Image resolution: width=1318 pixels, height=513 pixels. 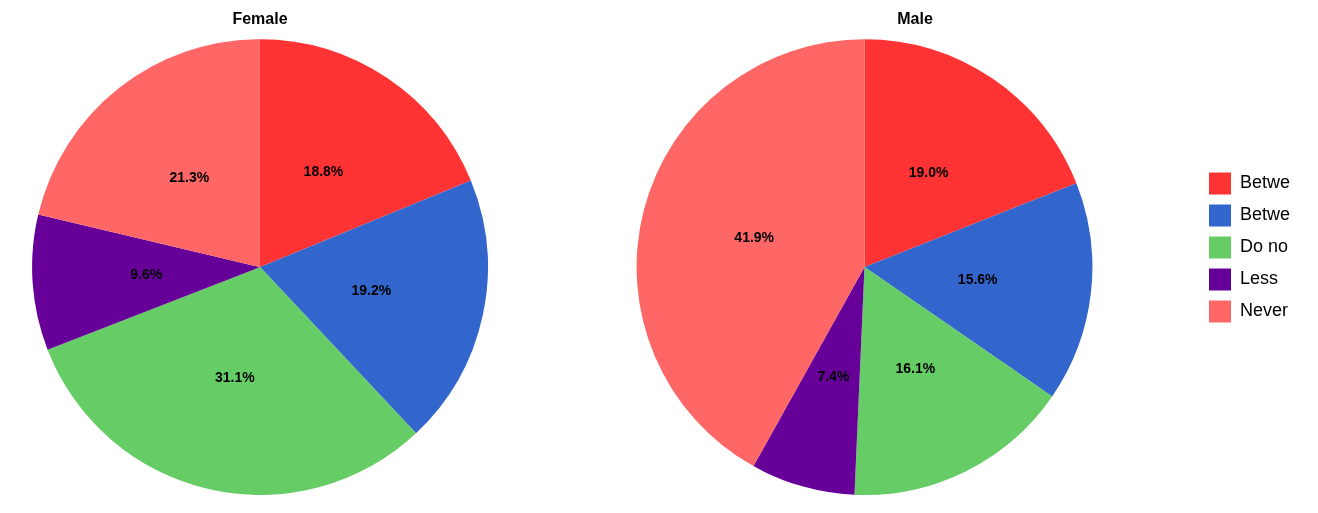 I want to click on legend-label: Do no, so click(x=1264, y=246).